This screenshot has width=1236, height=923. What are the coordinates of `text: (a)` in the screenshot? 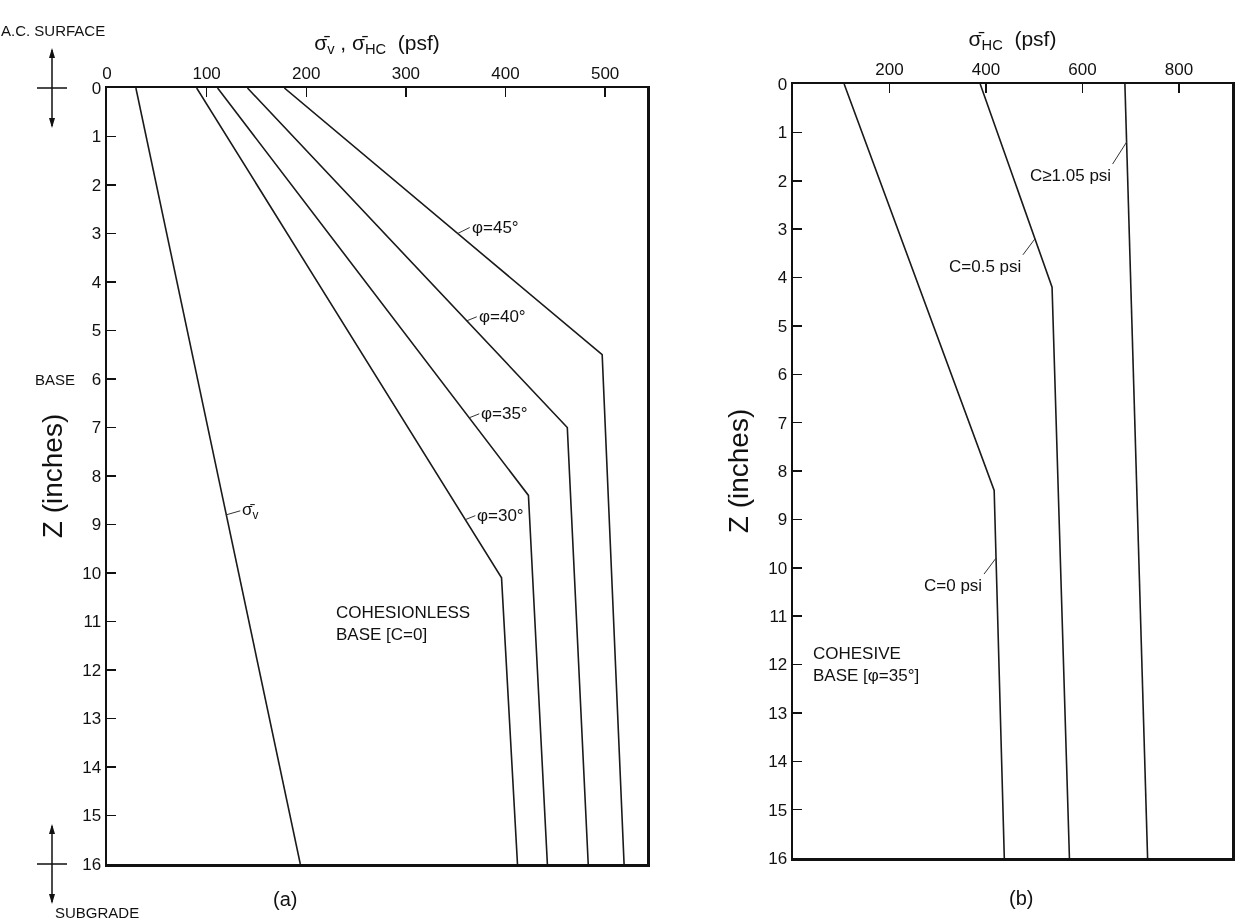 It's located at (285, 899).